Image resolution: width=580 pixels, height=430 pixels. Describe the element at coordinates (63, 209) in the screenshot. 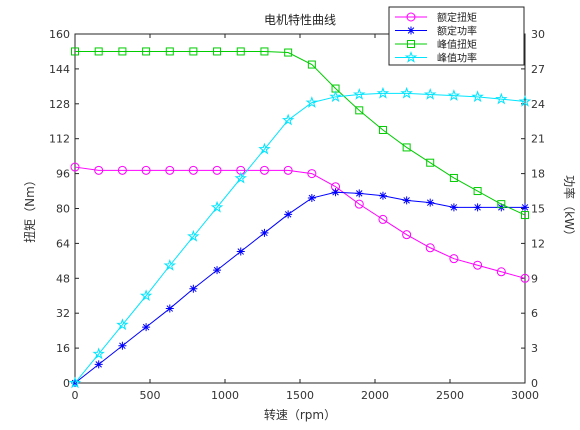

I see `y-left-tick-label: 80` at that location.